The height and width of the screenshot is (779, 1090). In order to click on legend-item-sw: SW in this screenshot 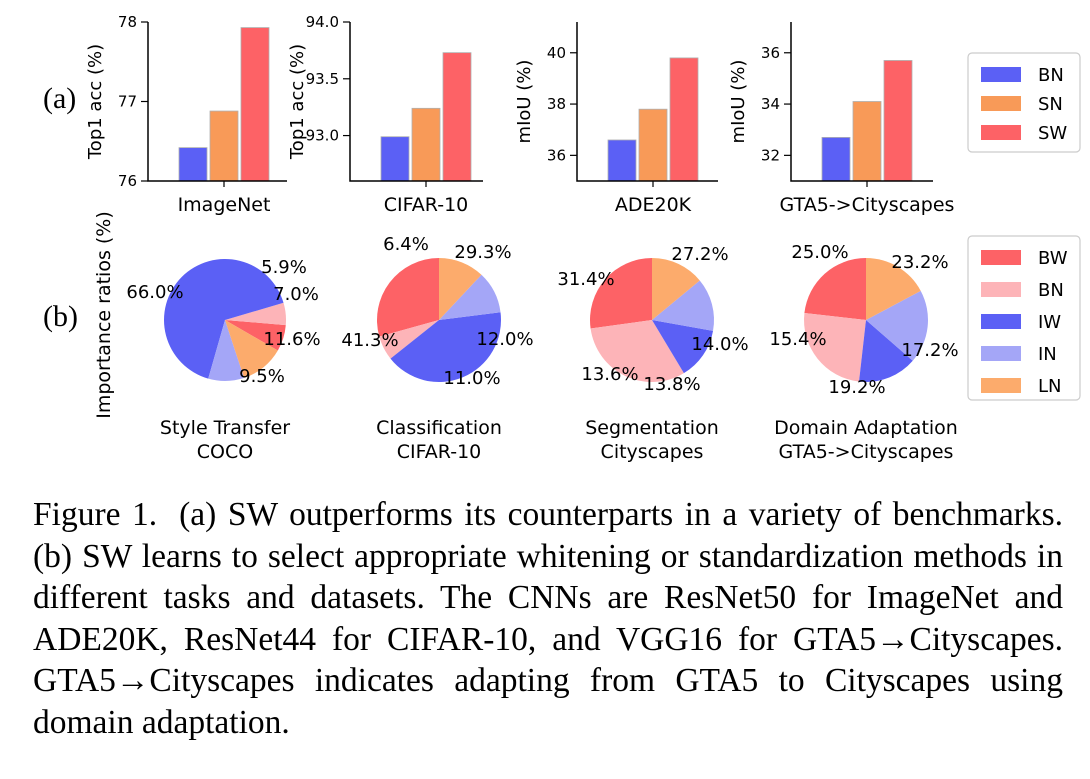, I will do `click(1024, 133)`.